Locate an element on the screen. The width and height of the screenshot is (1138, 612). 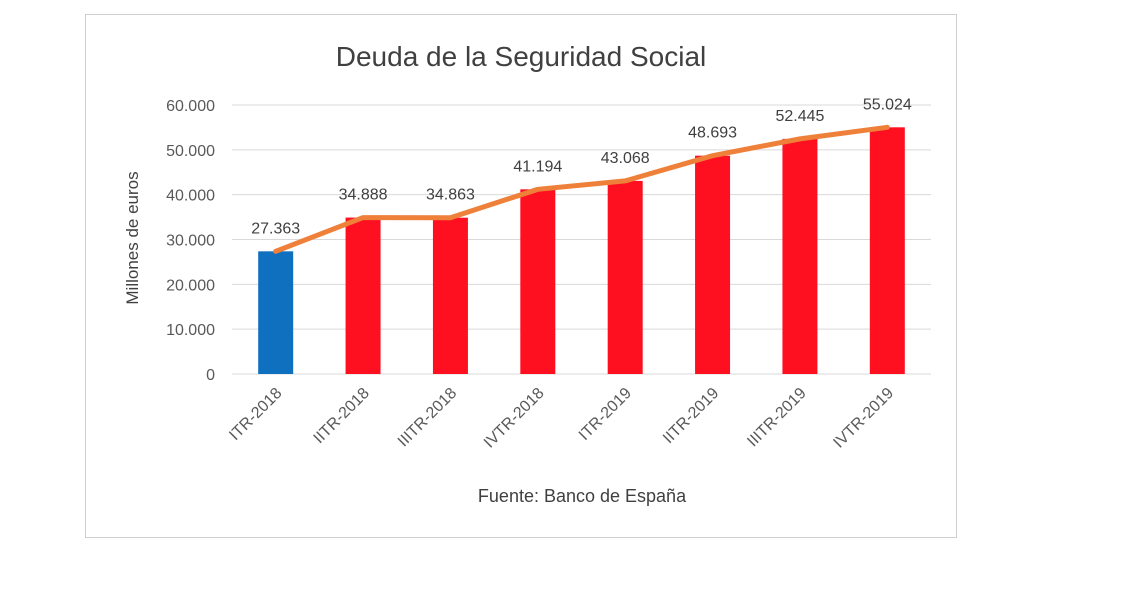
data-label: 52.445 is located at coordinates (799, 116).